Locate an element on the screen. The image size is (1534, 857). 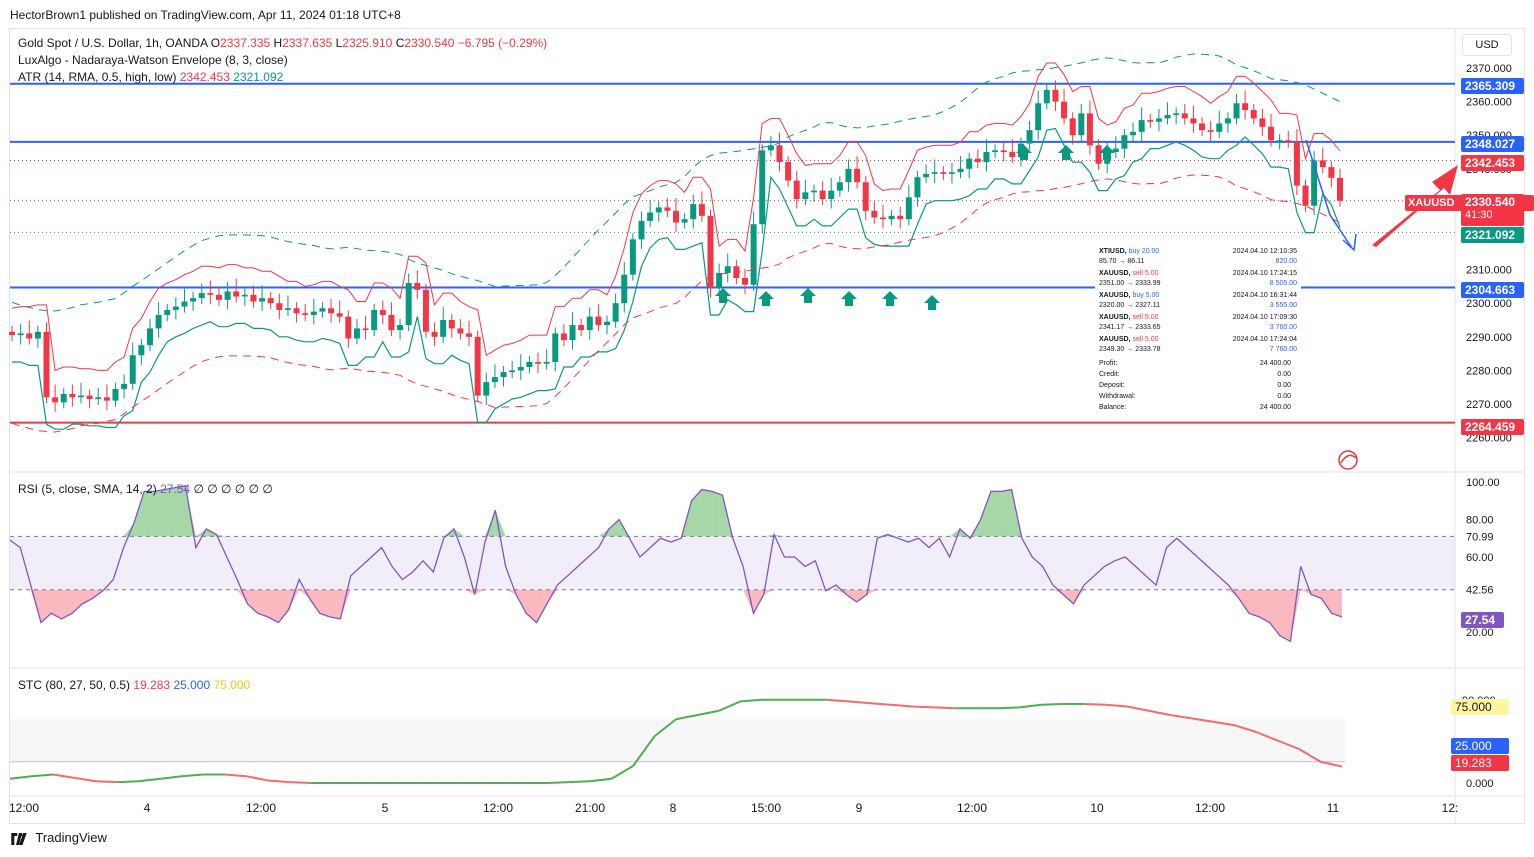
trade-range: 85.70 → 86.11 is located at coordinates (1122, 261).